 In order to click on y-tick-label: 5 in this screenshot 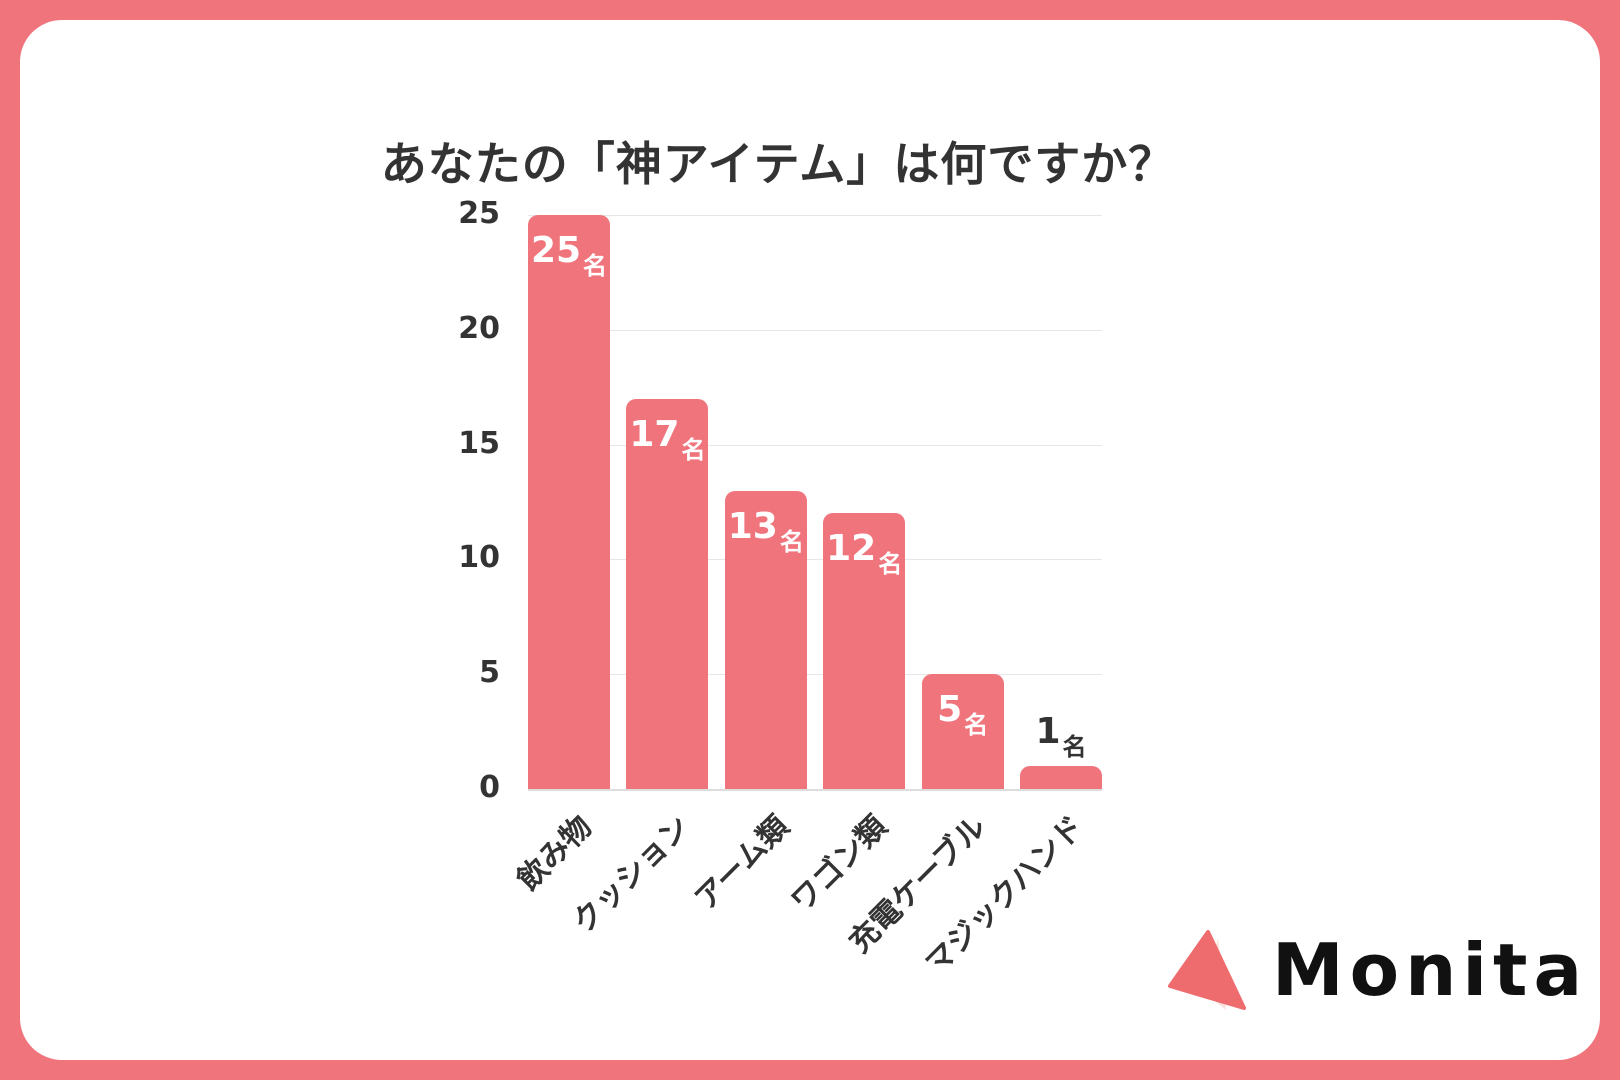, I will do `click(489, 673)`.